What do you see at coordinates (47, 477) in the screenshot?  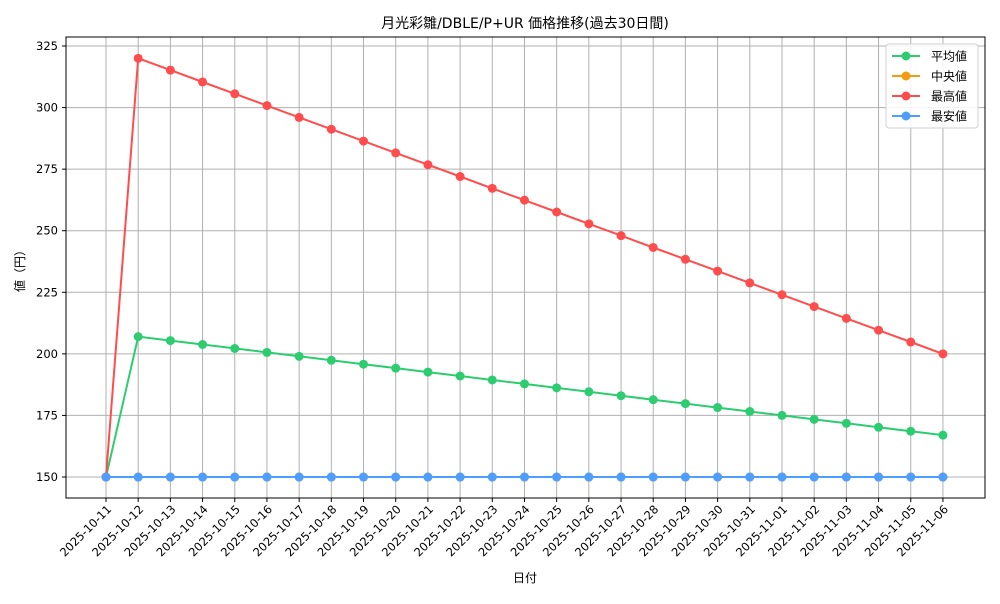 I see `y-tick-label: 150` at bounding box center [47, 477].